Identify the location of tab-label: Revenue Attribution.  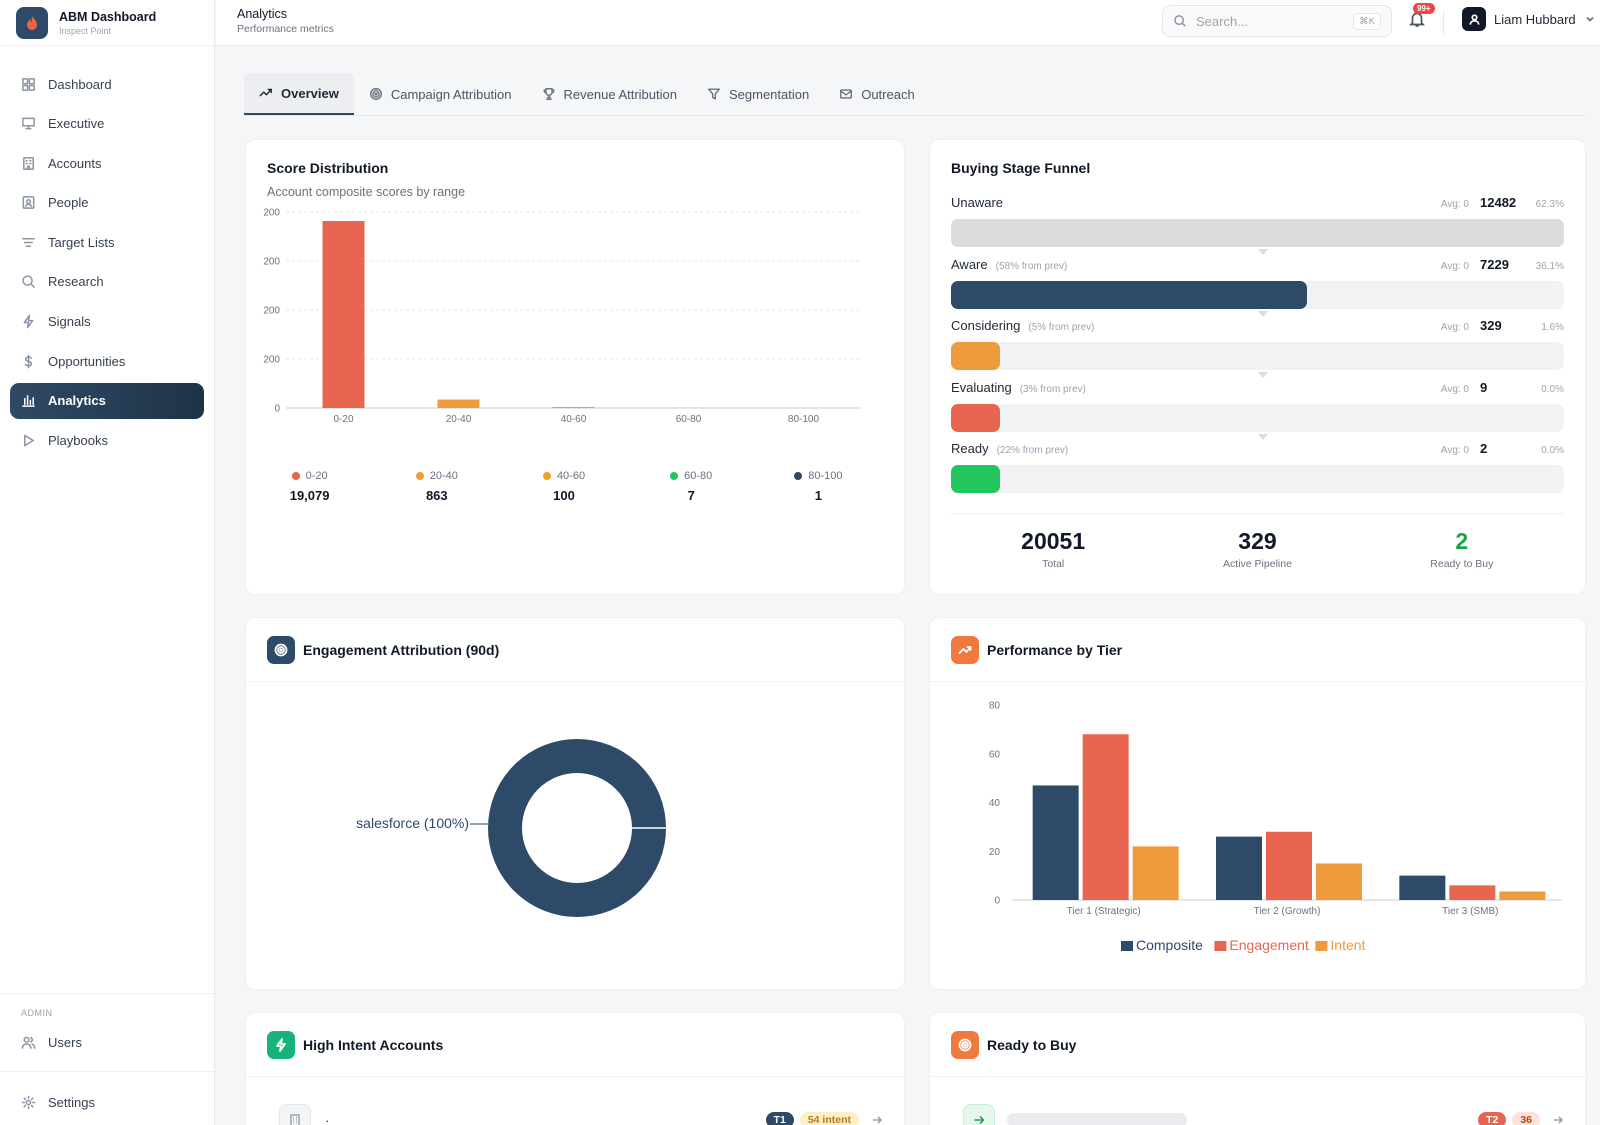
(620, 94).